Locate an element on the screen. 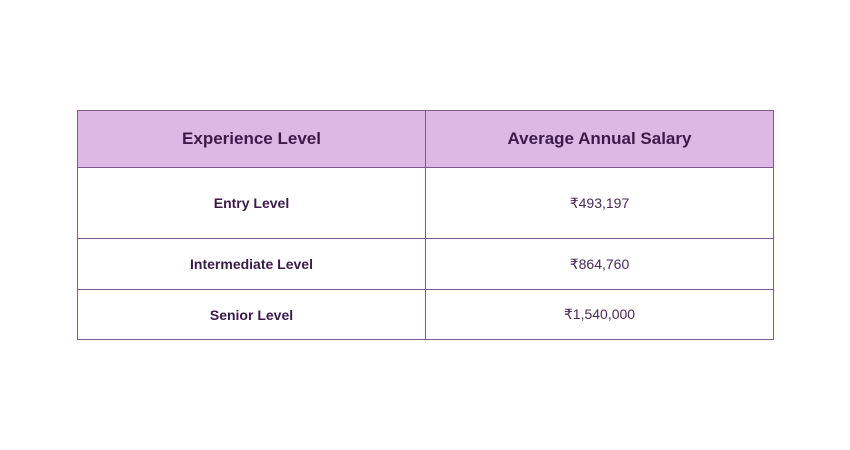 The width and height of the screenshot is (850, 450). table-row: Entry Level ₹493,197 is located at coordinates (425, 203).